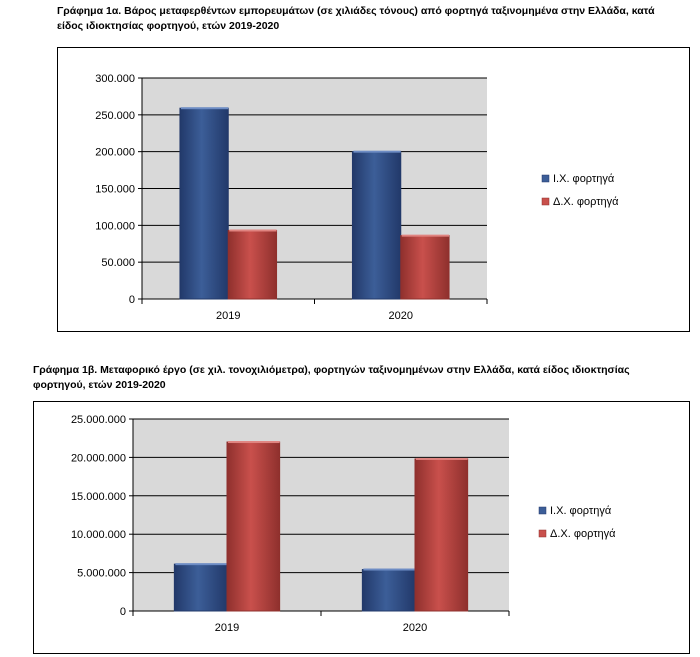 This screenshot has width=700, height=657. I want to click on y-tick-label: 50.000, so click(118, 263).